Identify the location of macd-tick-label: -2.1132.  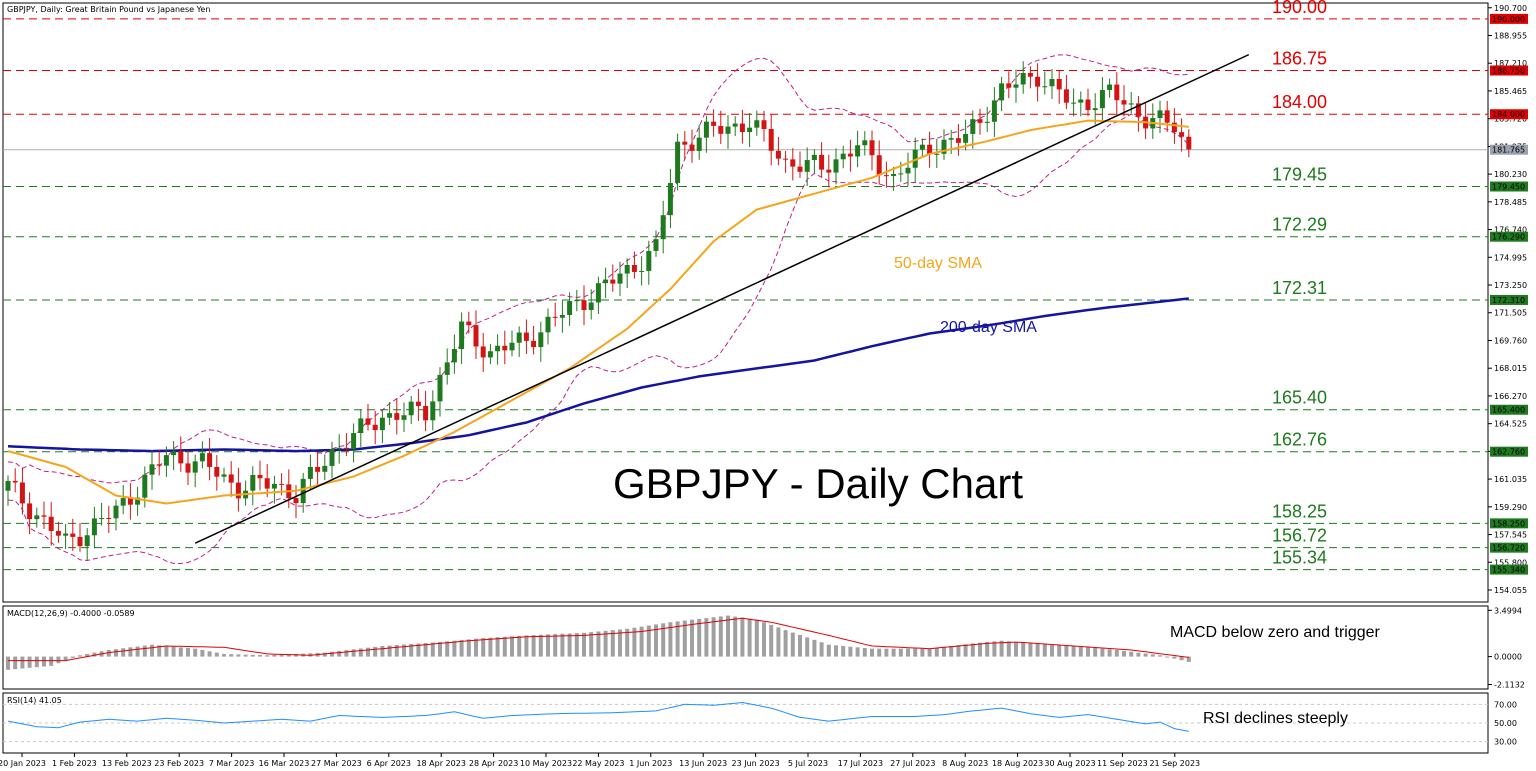
(1509, 685).